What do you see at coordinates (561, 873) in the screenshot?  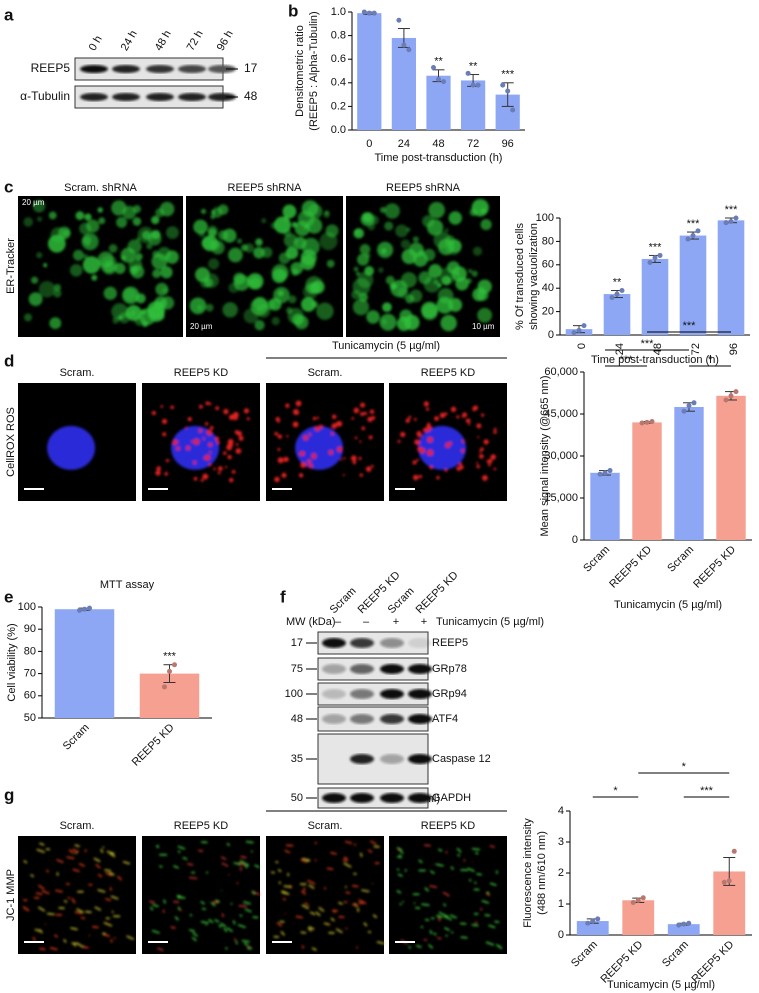 I see `y-tick-label: 2` at bounding box center [561, 873].